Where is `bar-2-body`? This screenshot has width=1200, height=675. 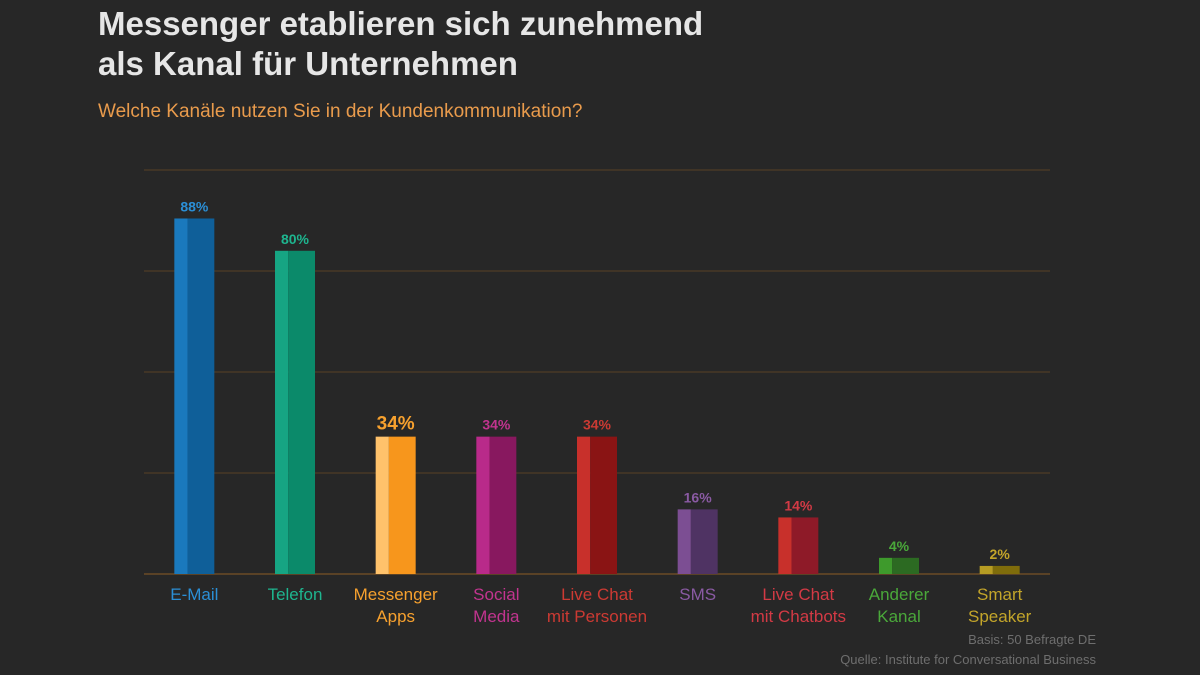 bar-2-body is located at coordinates (301, 412).